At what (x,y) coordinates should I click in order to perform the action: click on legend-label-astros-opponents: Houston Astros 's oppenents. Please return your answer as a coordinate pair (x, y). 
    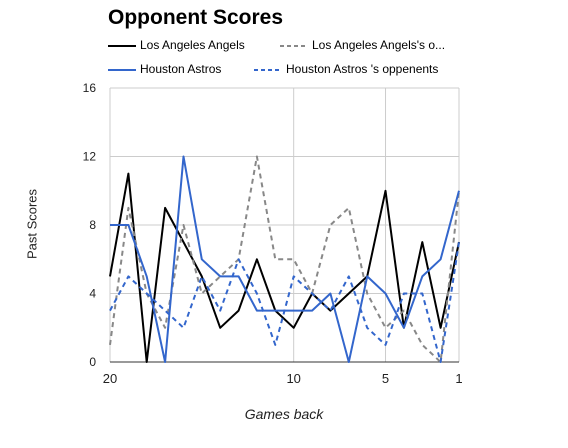
    Looking at the image, I should click on (362, 69).